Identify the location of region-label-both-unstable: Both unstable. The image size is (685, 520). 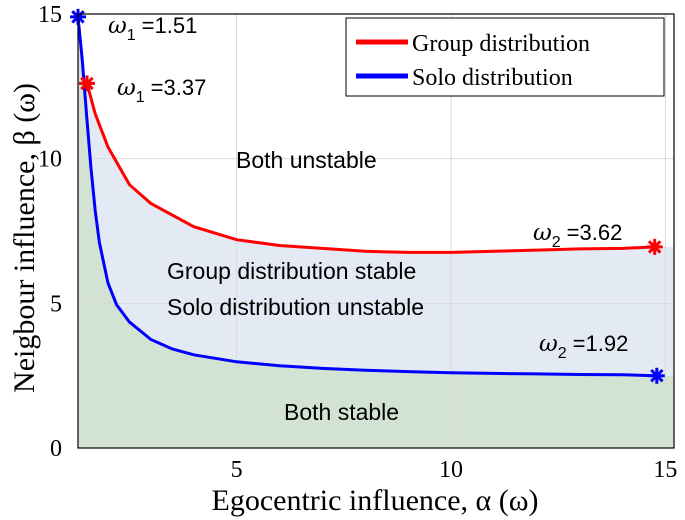
(306, 160).